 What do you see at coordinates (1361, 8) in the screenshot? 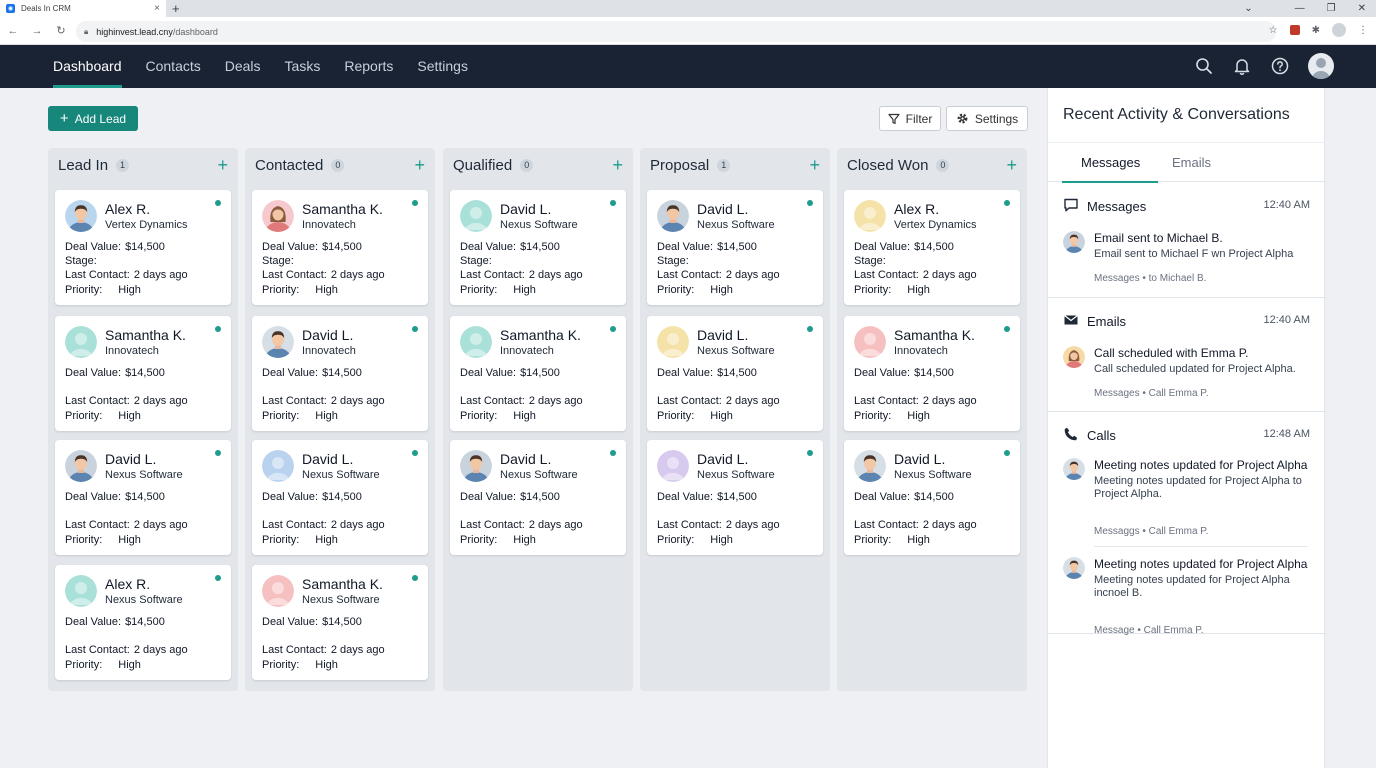
I see `close-window-icon: ✕` at bounding box center [1361, 8].